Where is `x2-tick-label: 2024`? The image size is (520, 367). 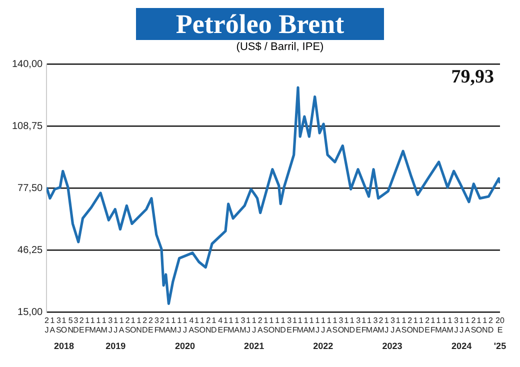 x2-tick-label: 2024 is located at coordinates (462, 346).